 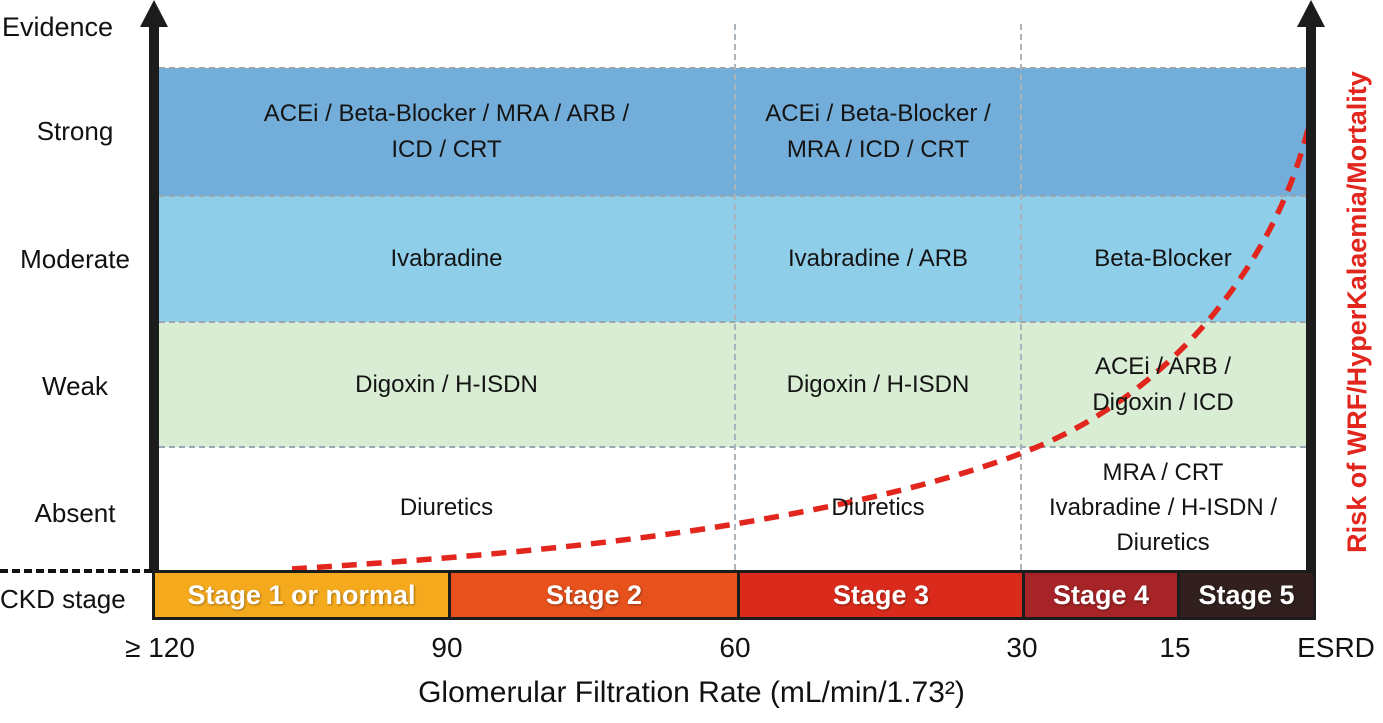 I want to click on y-axis-arrow-icon, so click(x=154, y=13).